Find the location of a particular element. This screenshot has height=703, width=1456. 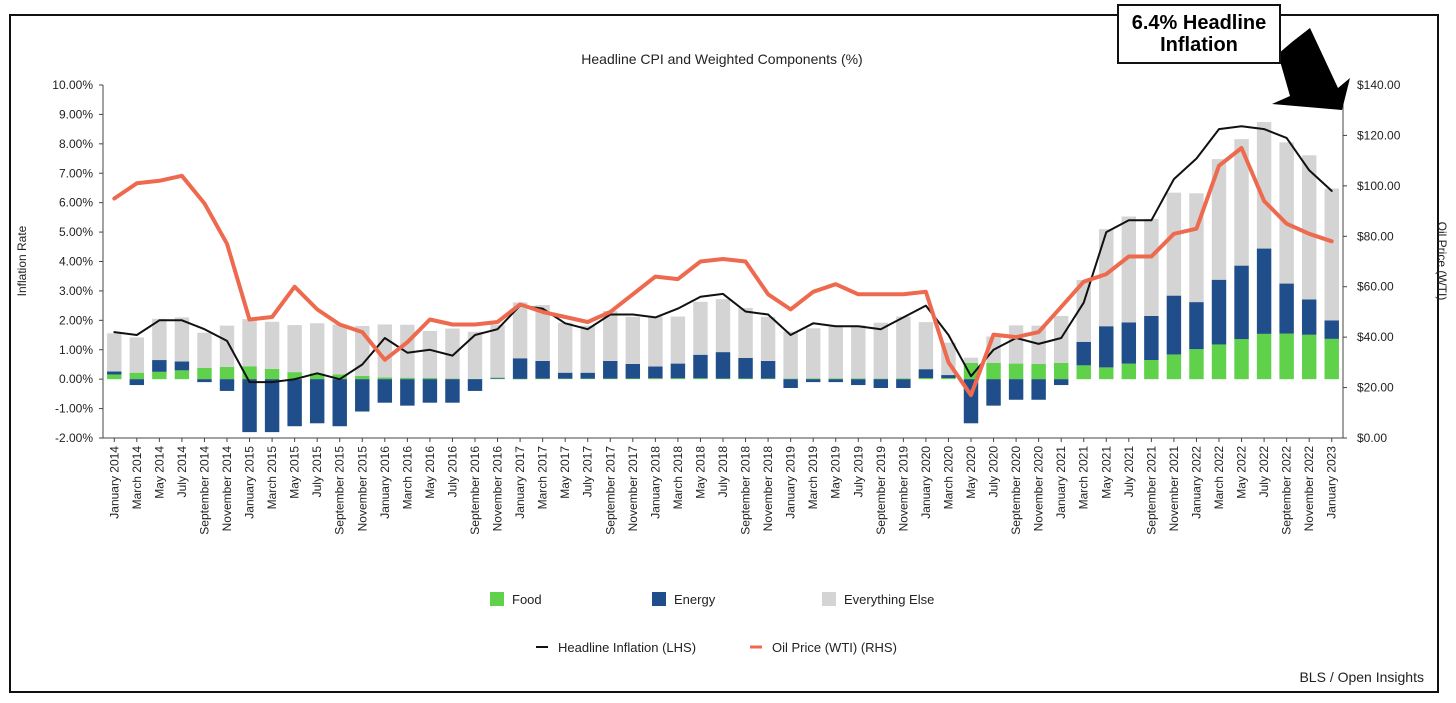

x-tick-label: September 2020 is located at coordinates (1016, 490).